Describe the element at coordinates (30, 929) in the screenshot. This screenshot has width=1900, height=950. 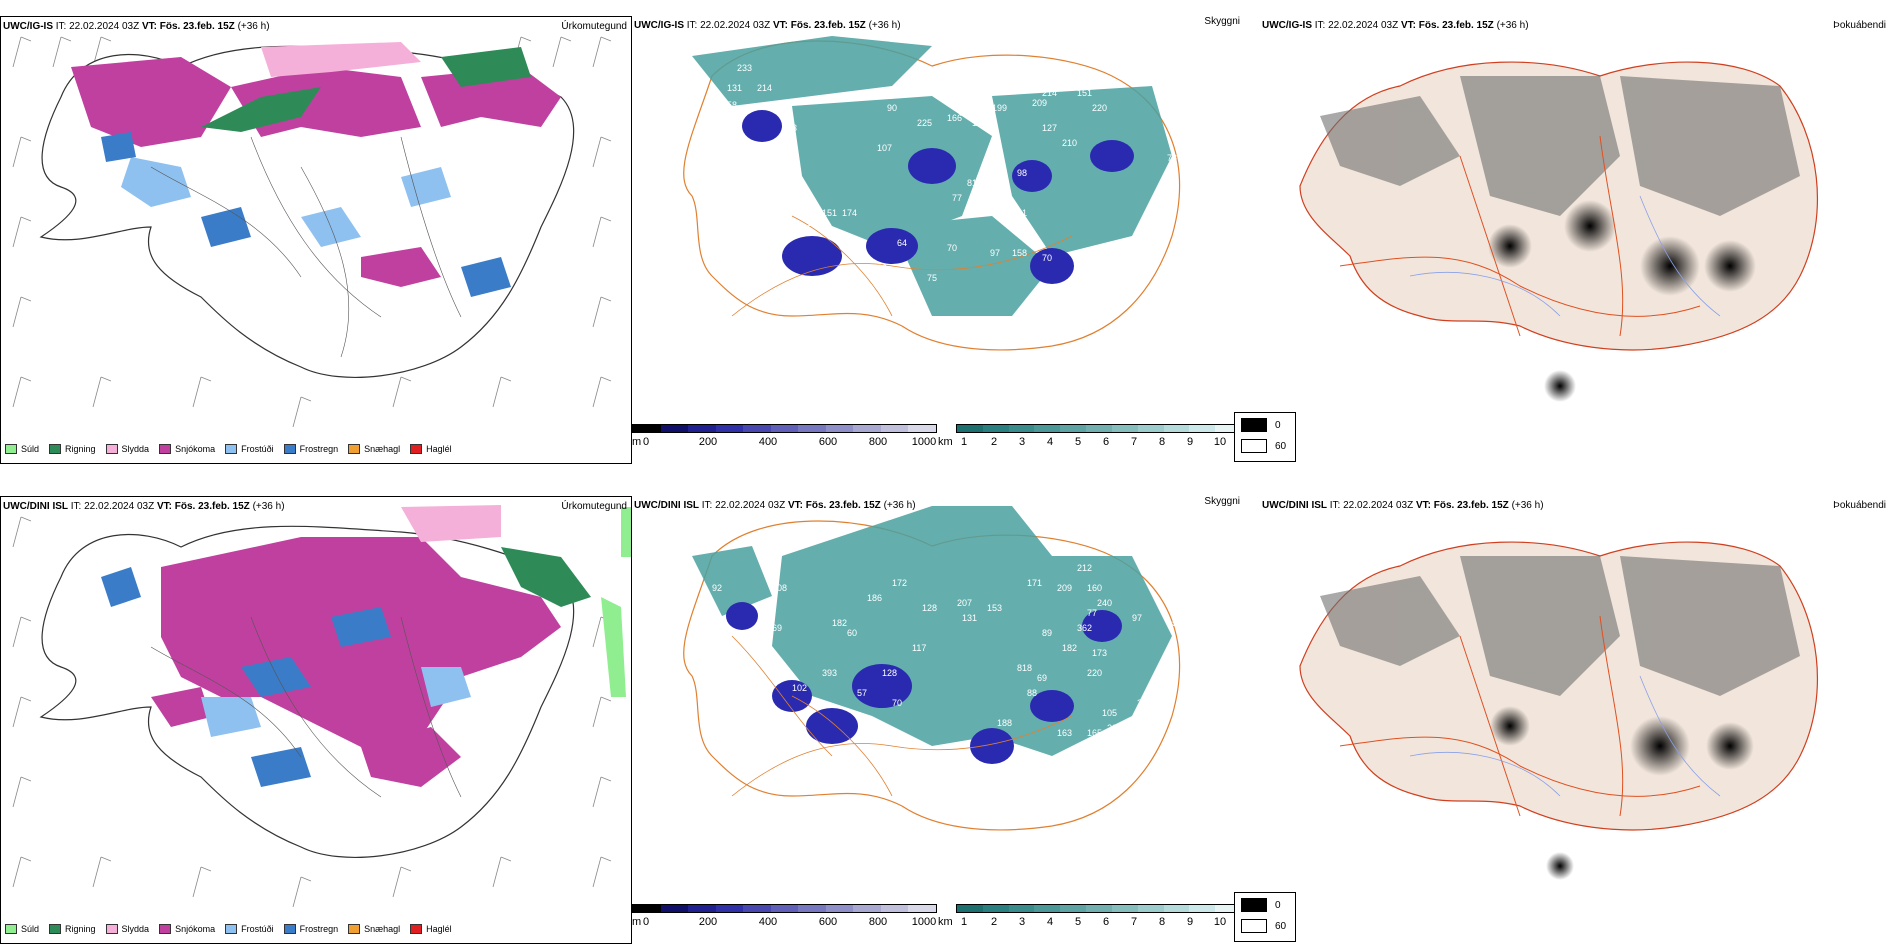
I see `legend-label: Súld` at that location.